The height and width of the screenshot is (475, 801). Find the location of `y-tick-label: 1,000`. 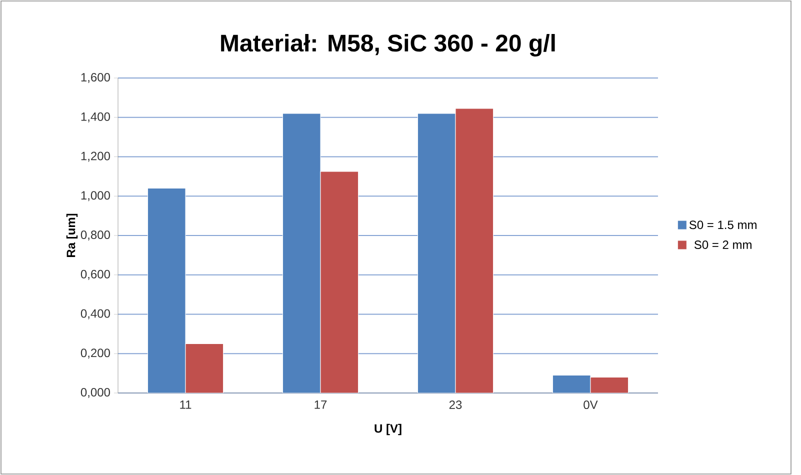

y-tick-label: 1,000 is located at coordinates (95, 196).